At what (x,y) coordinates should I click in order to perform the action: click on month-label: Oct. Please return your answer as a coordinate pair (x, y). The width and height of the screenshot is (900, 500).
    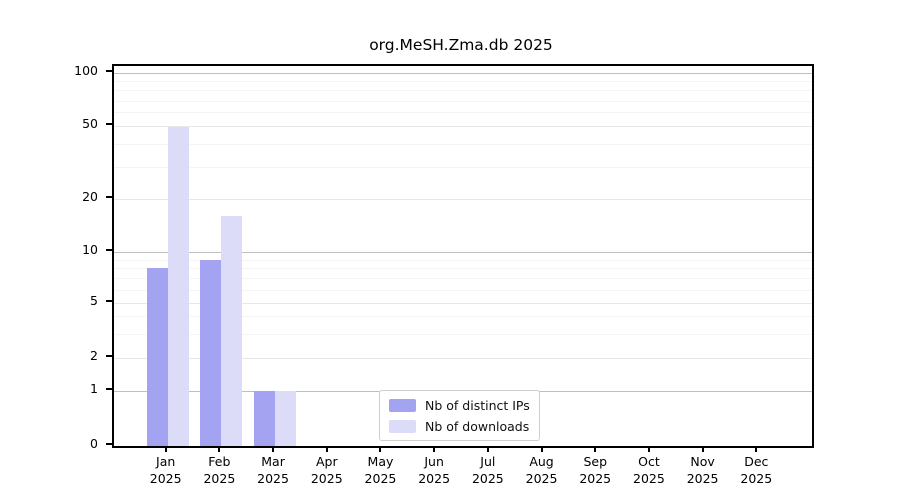
    Looking at the image, I should click on (649, 461).